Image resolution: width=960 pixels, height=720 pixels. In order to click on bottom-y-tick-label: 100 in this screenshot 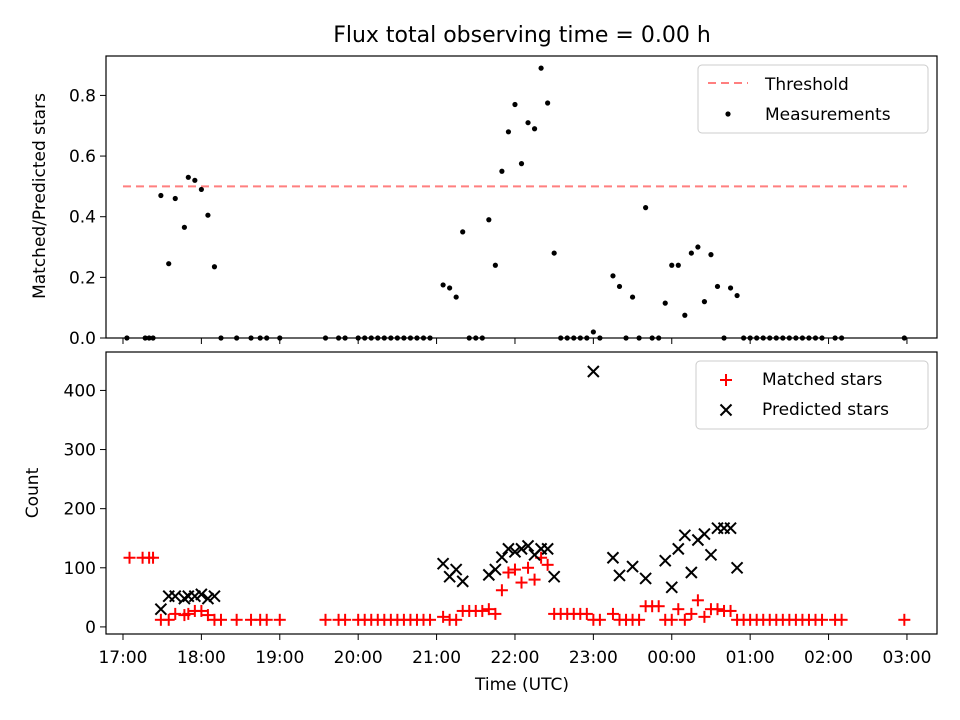, I will do `click(80, 569)`.